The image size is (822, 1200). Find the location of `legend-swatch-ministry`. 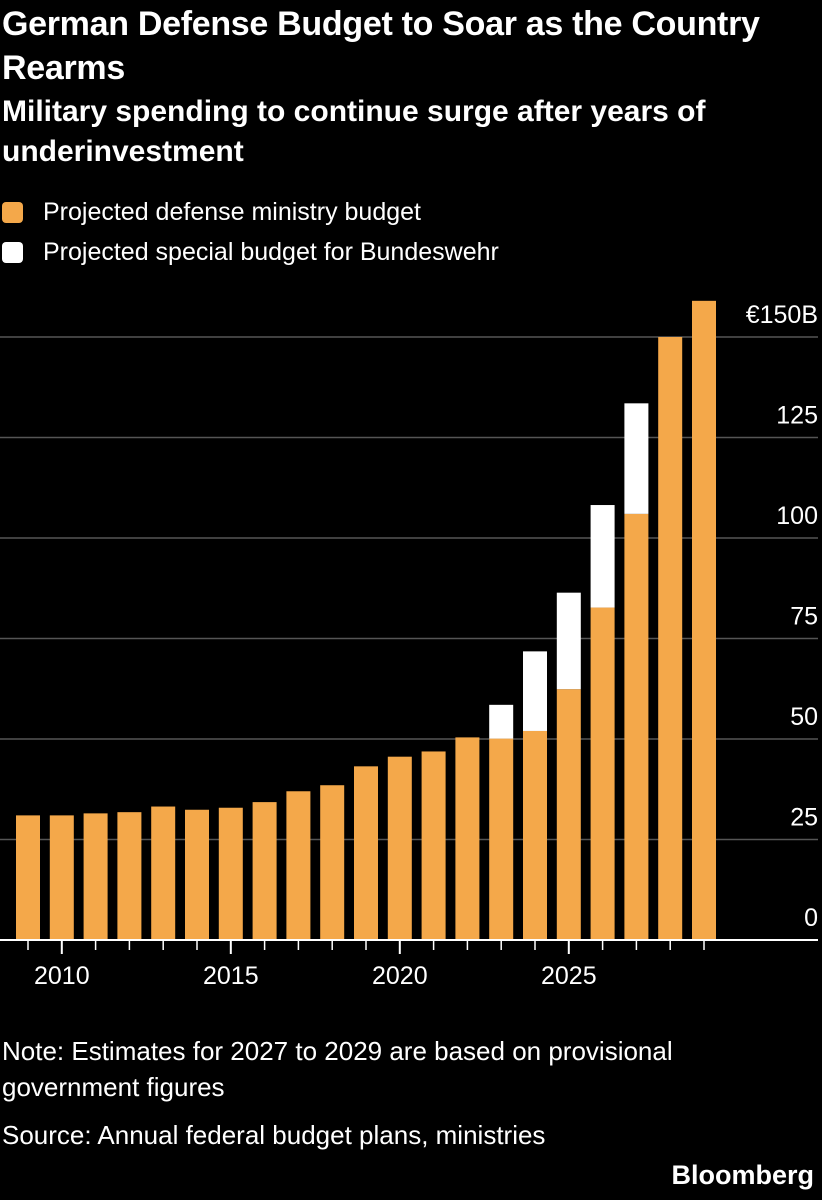

legend-swatch-ministry is located at coordinates (12, 212).